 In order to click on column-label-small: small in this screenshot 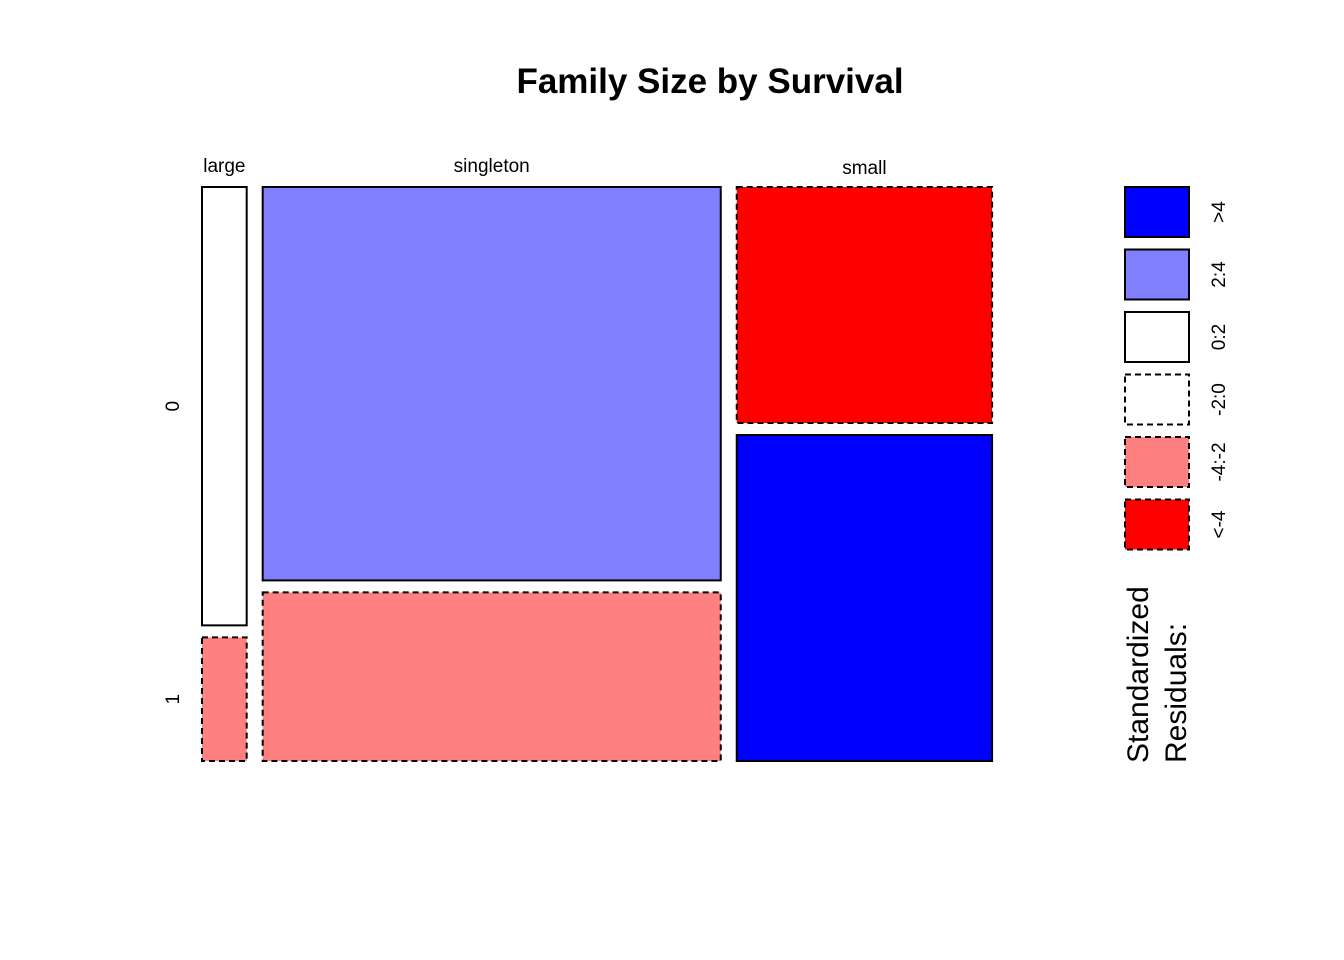, I will do `click(864, 168)`.